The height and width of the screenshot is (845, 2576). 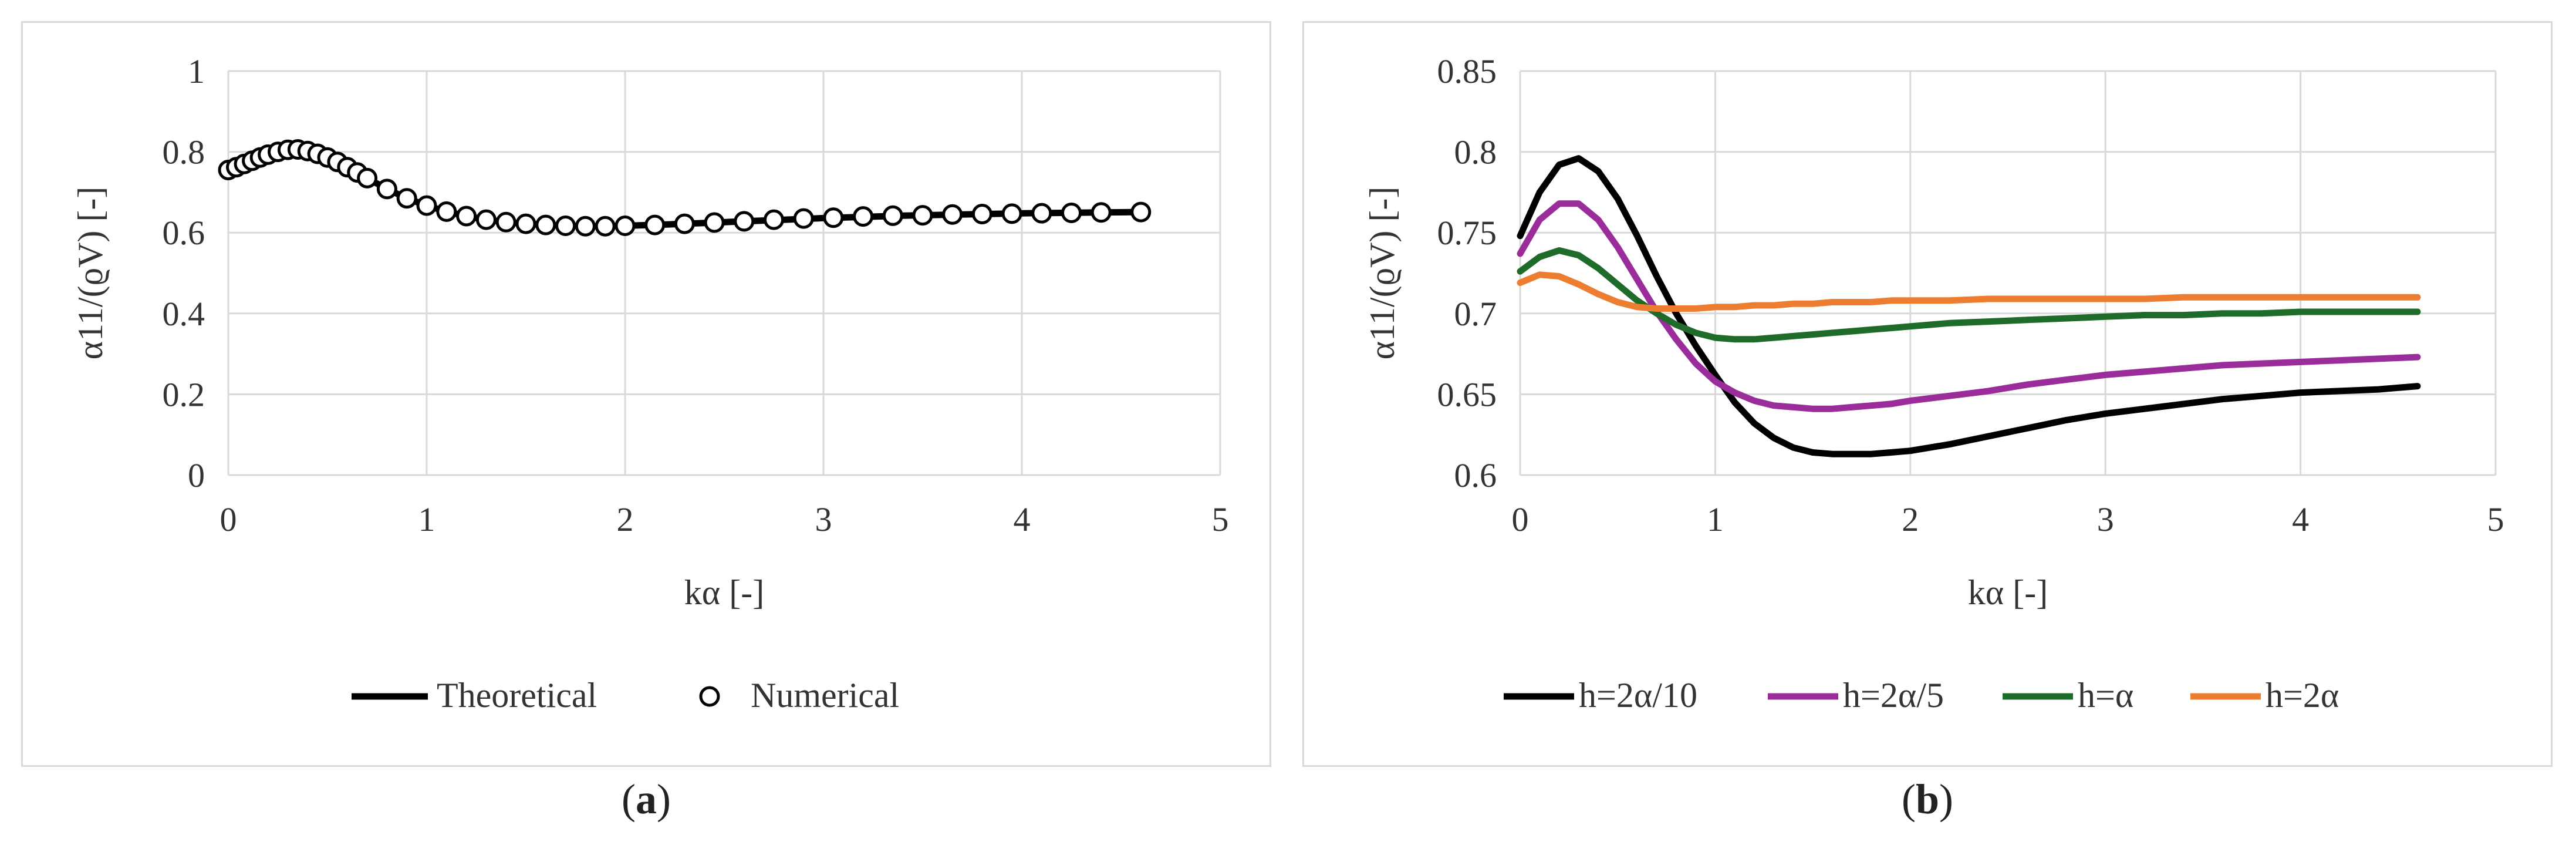 I want to click on caption-b-open: (, so click(x=1909, y=799).